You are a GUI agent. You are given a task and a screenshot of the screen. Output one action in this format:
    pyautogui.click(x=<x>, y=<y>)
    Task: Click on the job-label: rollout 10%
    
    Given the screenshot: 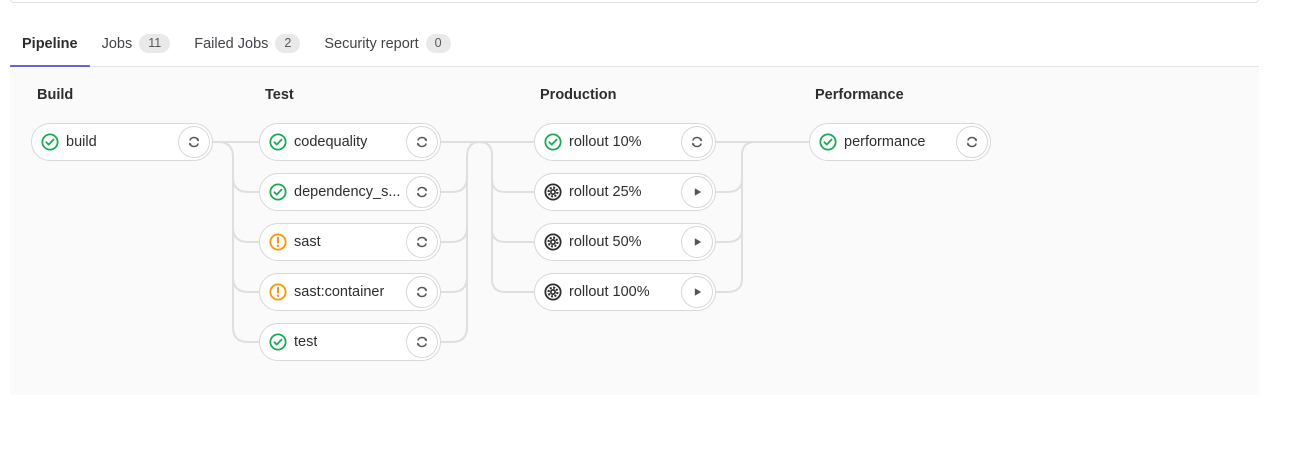 What is the action you would take?
    pyautogui.click(x=605, y=142)
    